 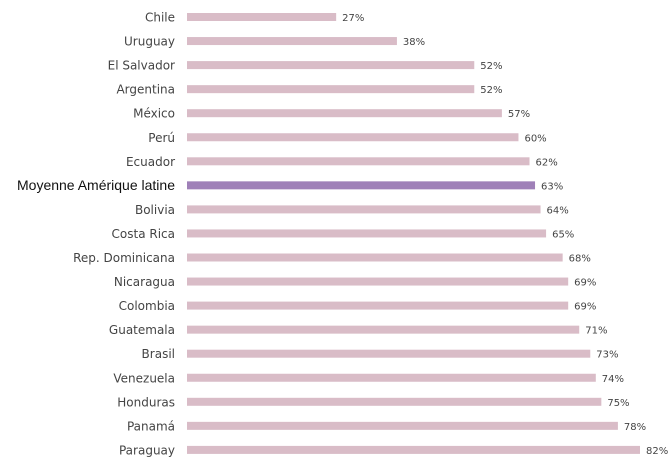 What do you see at coordinates (607, 355) in the screenshot?
I see `value-label: 73%` at bounding box center [607, 355].